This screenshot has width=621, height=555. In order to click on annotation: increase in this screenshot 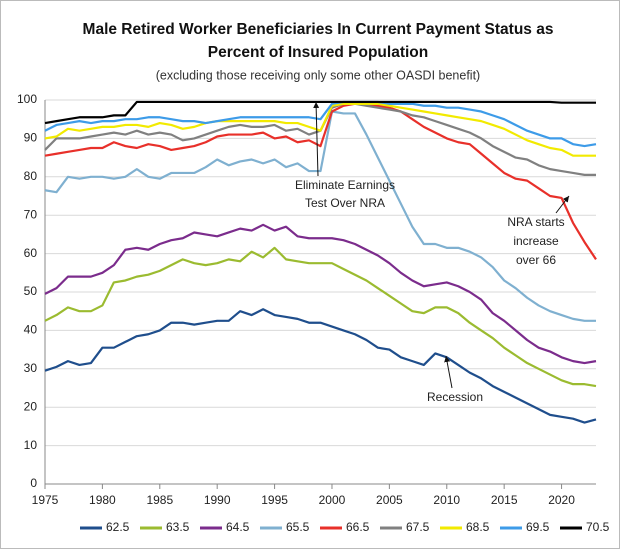, I will do `click(536, 241)`.